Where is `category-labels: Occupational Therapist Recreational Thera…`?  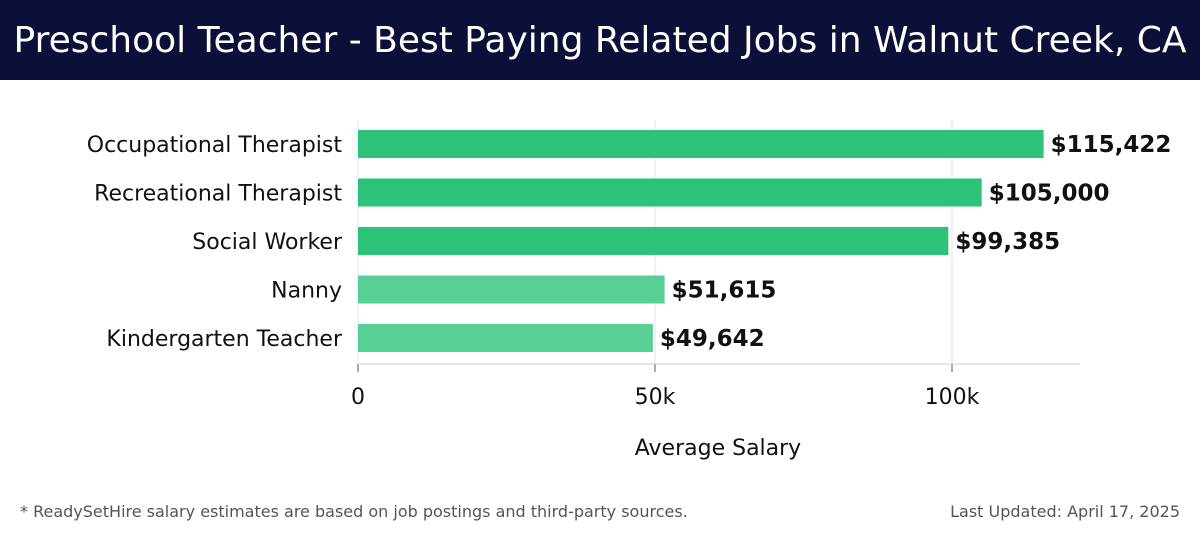
category-labels: Occupational Therapist Recreational Thera… is located at coordinates (215, 242).